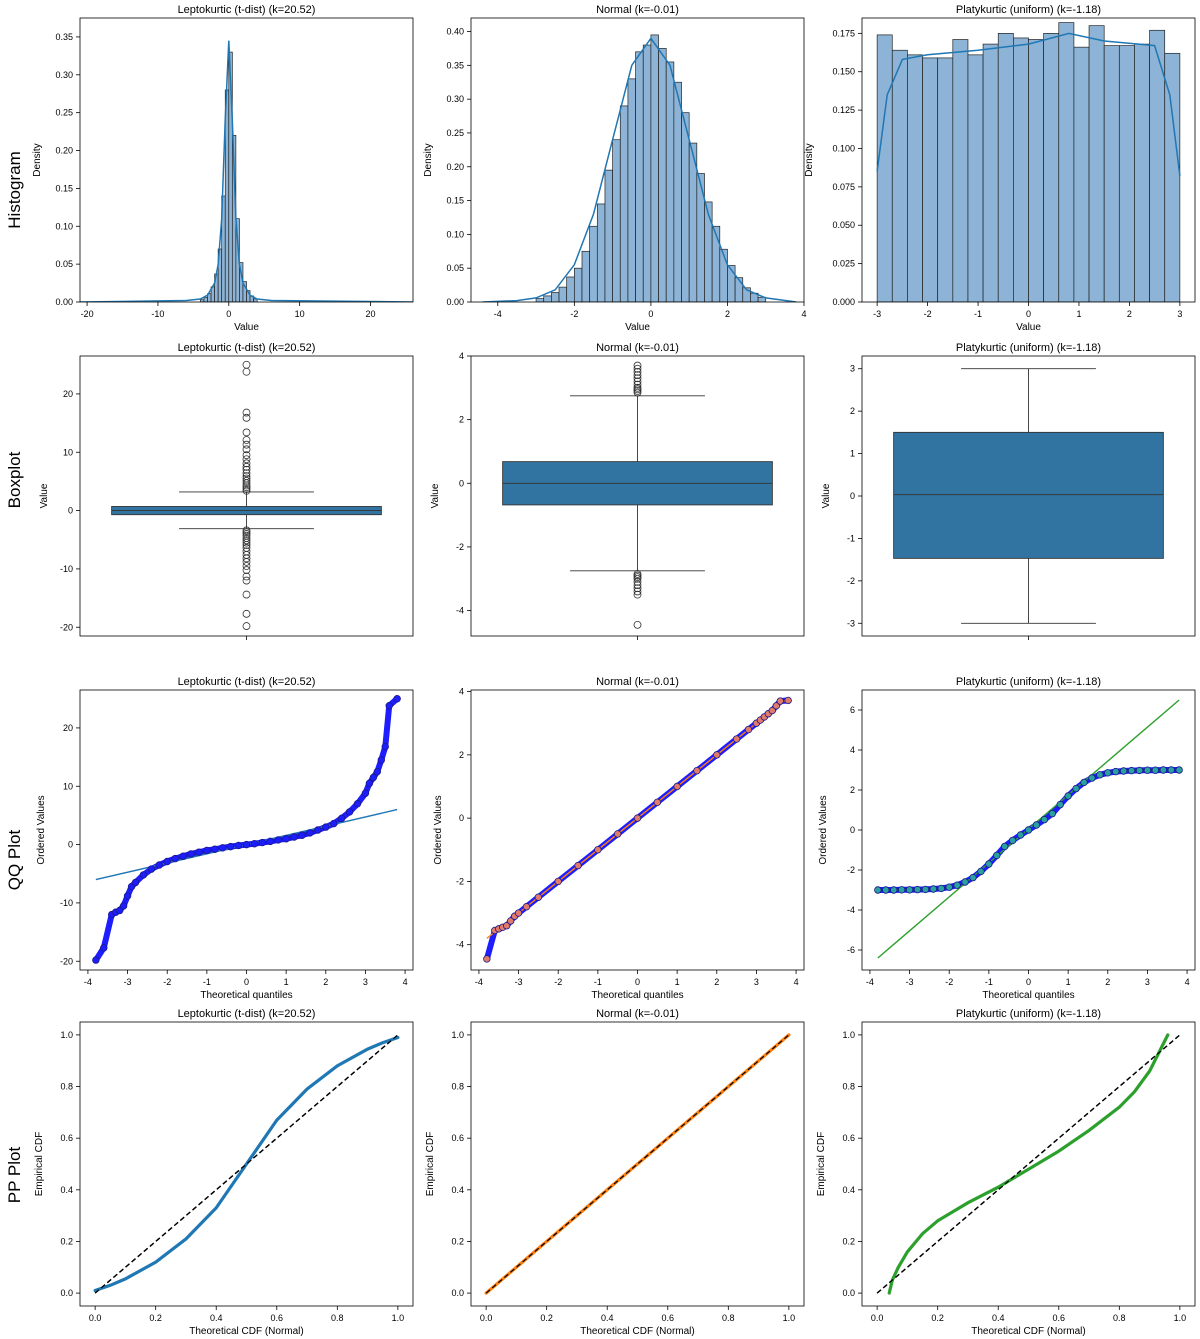  I want to click on y-tick-label: 4, so click(461, 356).